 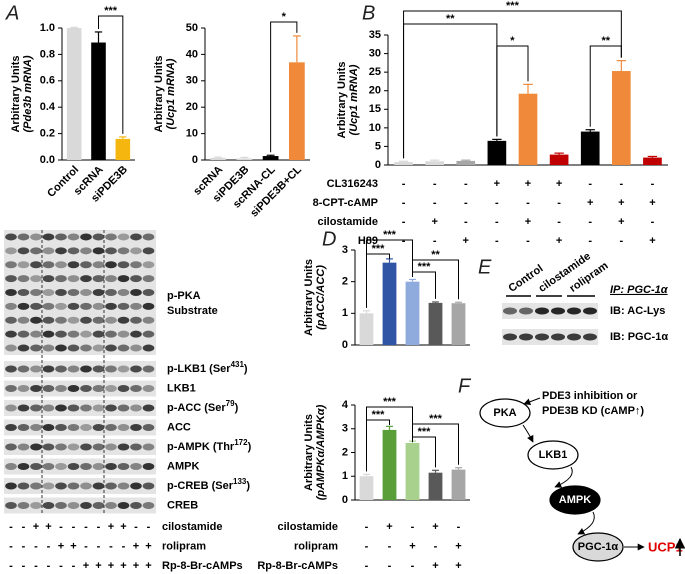 What do you see at coordinates (375, 128) in the screenshot?
I see `y-tick-label: 10` at bounding box center [375, 128].